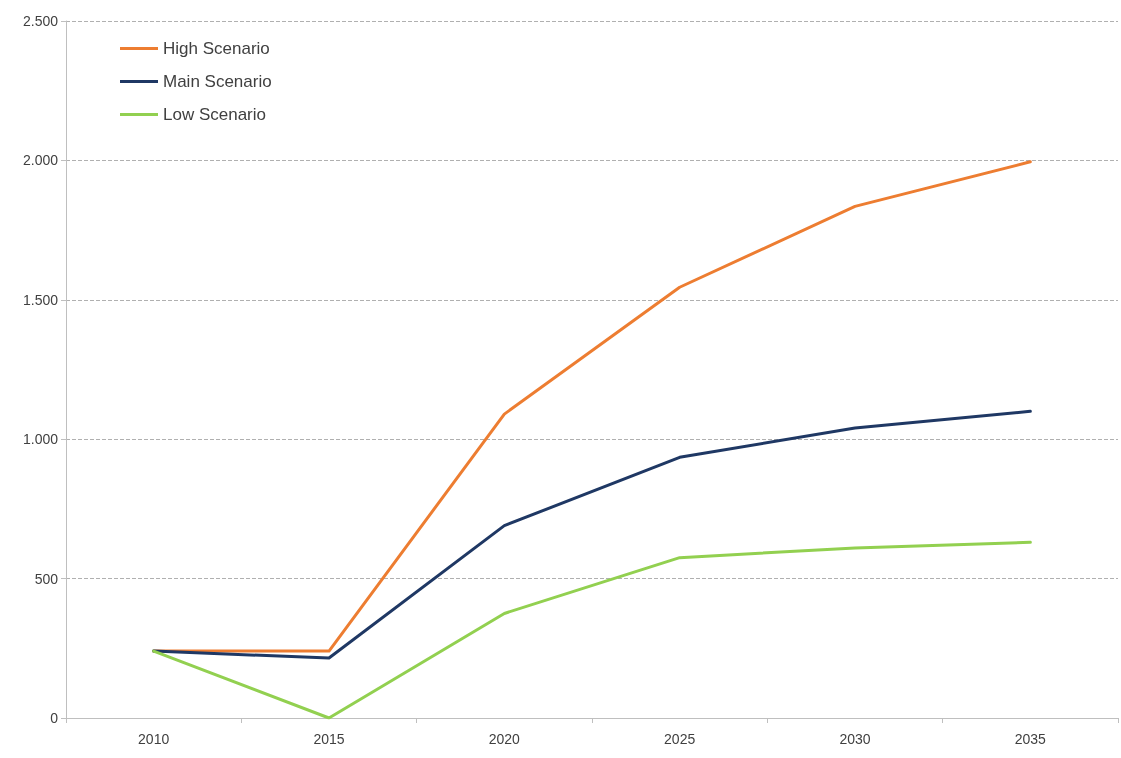  What do you see at coordinates (855, 739) in the screenshot?
I see `x-tick-label: 2030` at bounding box center [855, 739].